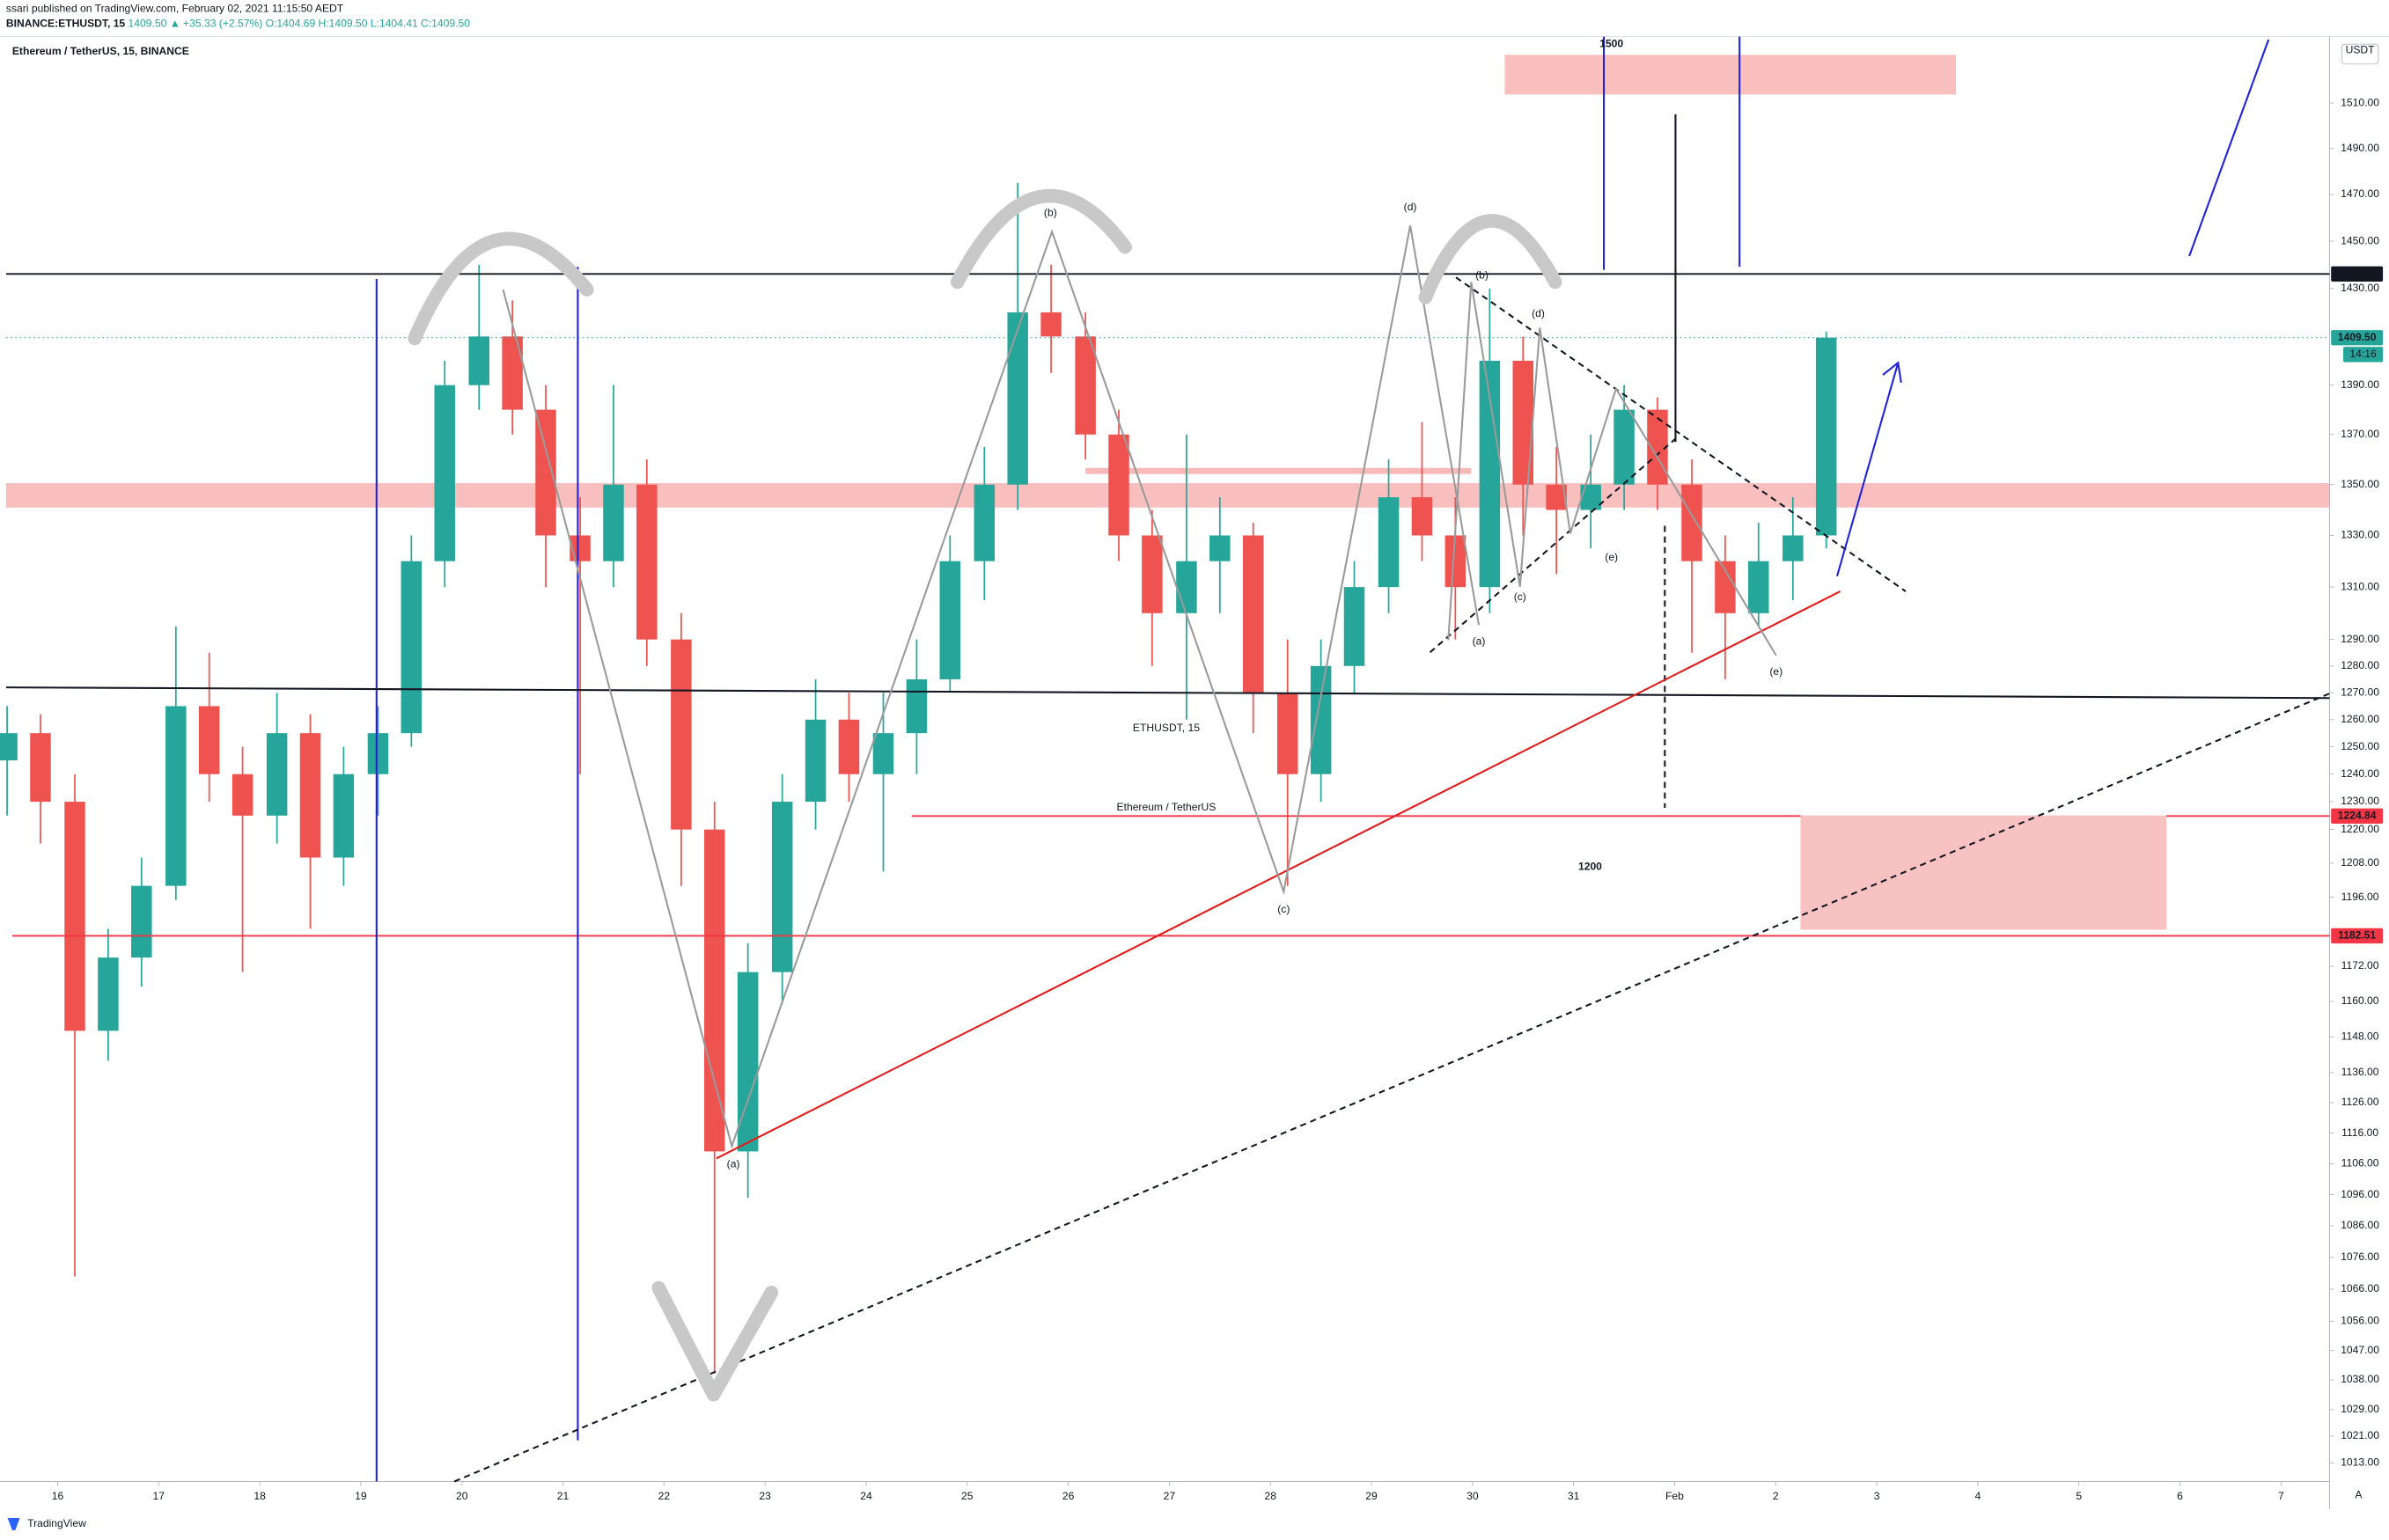 The width and height of the screenshot is (2389, 1540). Describe the element at coordinates (66, 24) in the screenshot. I see `symbol: BINANCE:ETHUSDT, 15` at that location.